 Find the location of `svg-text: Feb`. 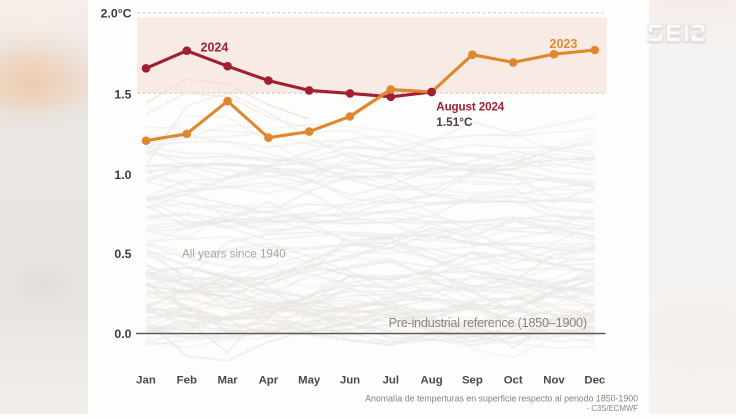

svg-text: Feb is located at coordinates (187, 380).